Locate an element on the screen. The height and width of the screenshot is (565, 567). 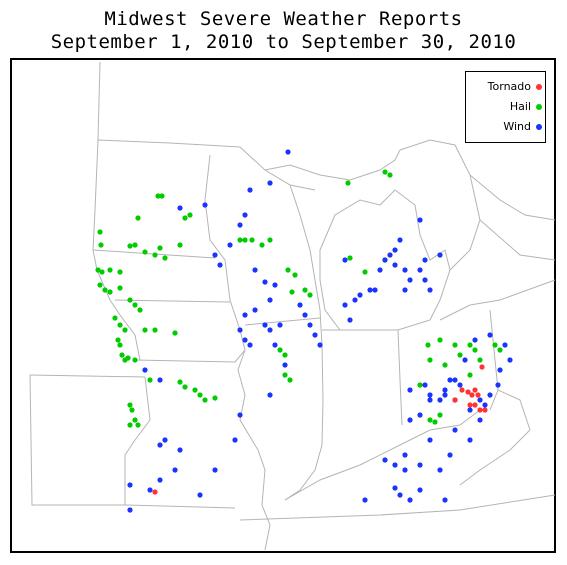
indiana-ohio-border is located at coordinates (400, 377).